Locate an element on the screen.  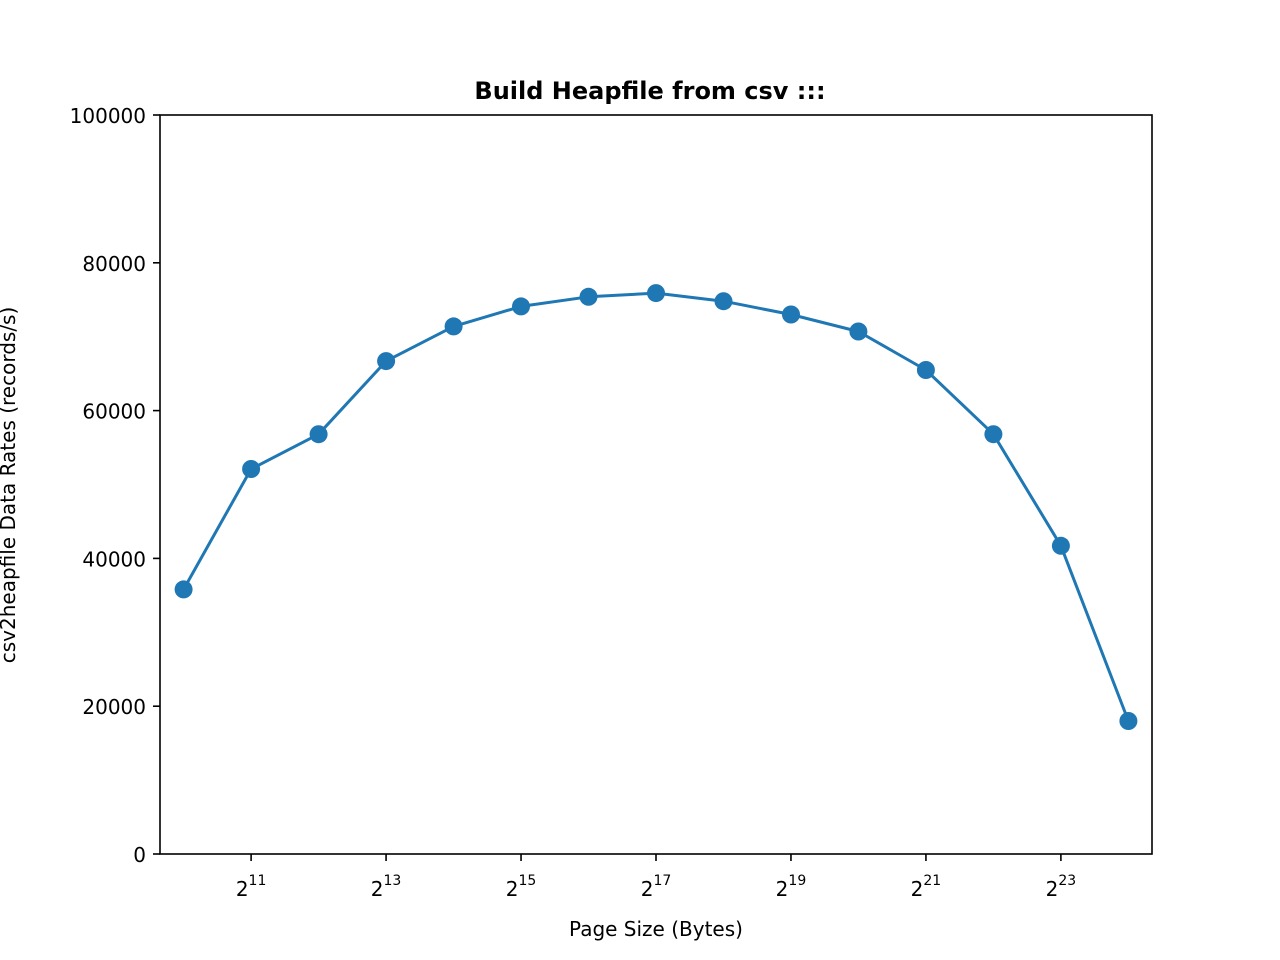
x-tick-label: 223 is located at coordinates (1061, 887).